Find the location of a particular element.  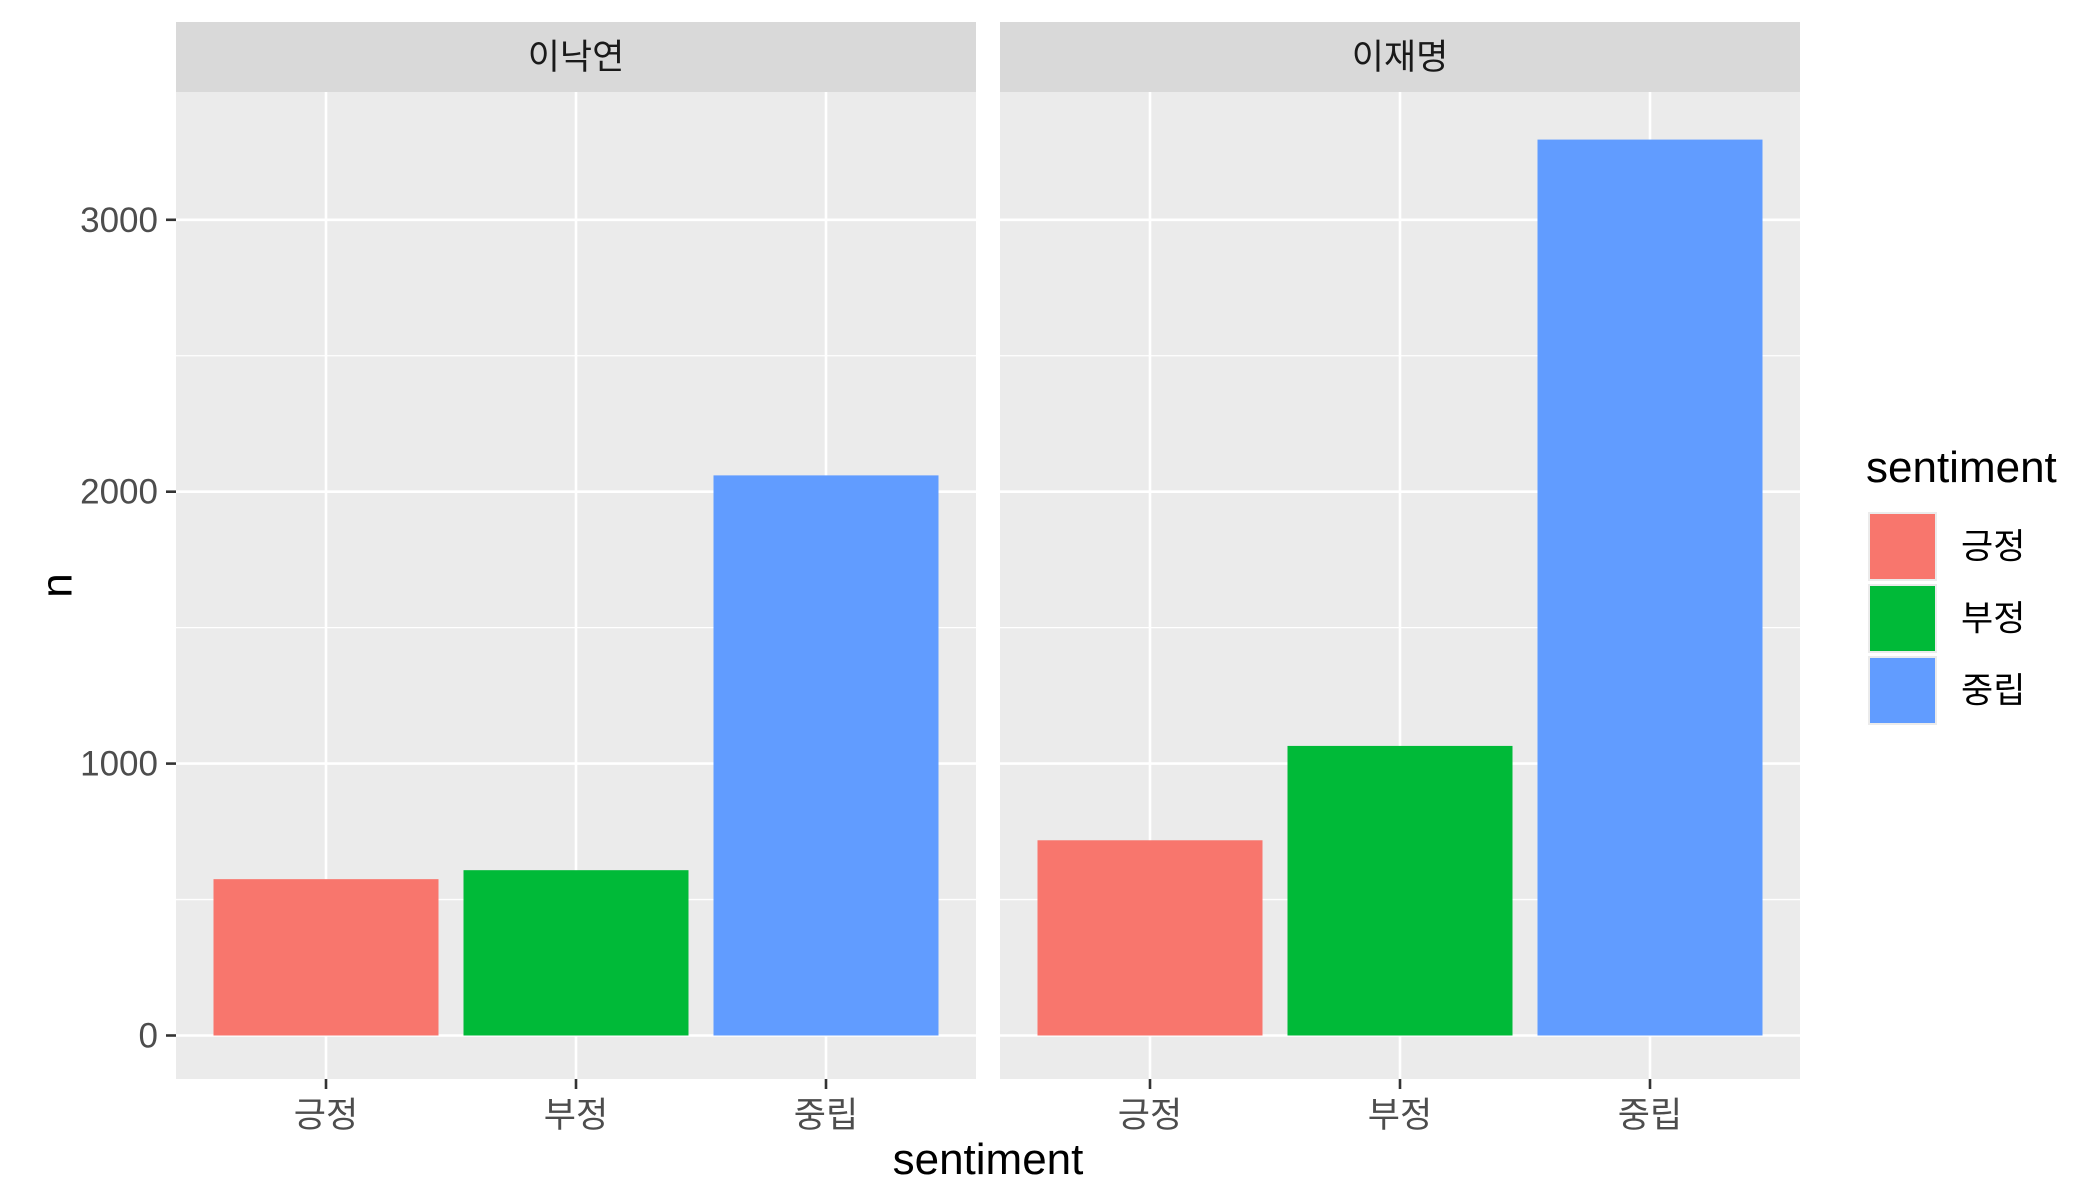

legend-label: 중립 is located at coordinates (1993, 691).